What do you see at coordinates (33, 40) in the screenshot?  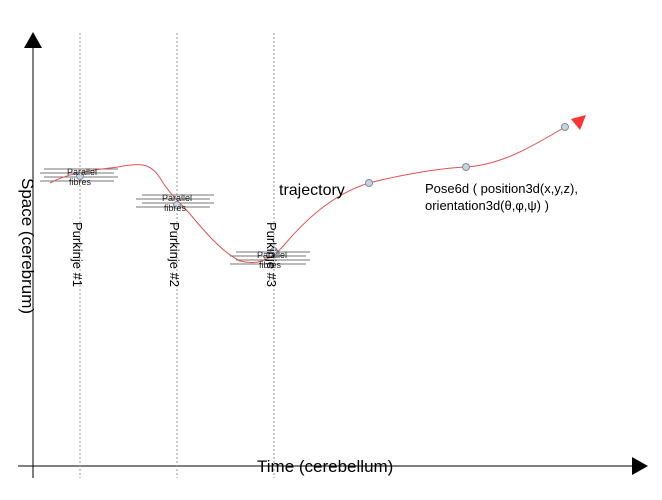 I see `y-axis-arrow-icon` at bounding box center [33, 40].